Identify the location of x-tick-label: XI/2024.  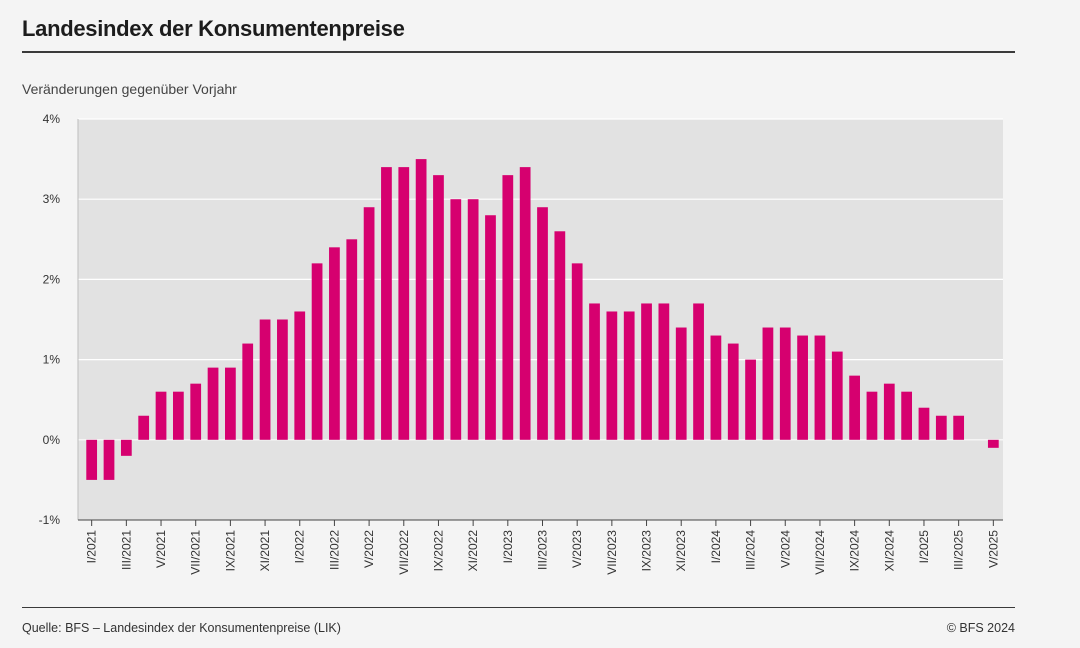
(889, 551).